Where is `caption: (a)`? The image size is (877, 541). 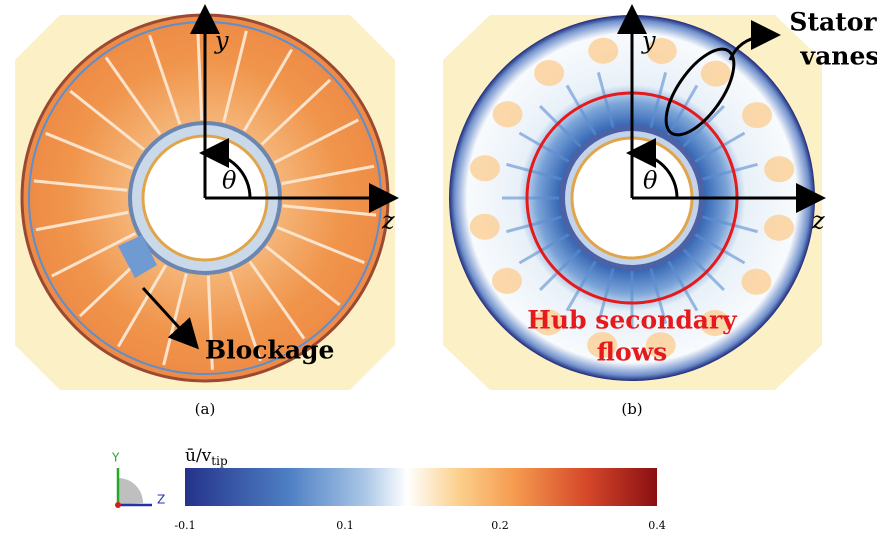
caption: (a) is located at coordinates (205, 409).